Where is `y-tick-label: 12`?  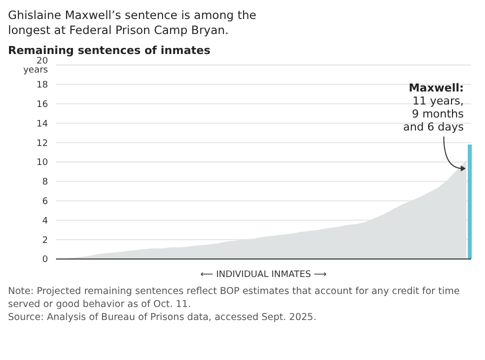 y-tick-label: 12 is located at coordinates (42, 143).